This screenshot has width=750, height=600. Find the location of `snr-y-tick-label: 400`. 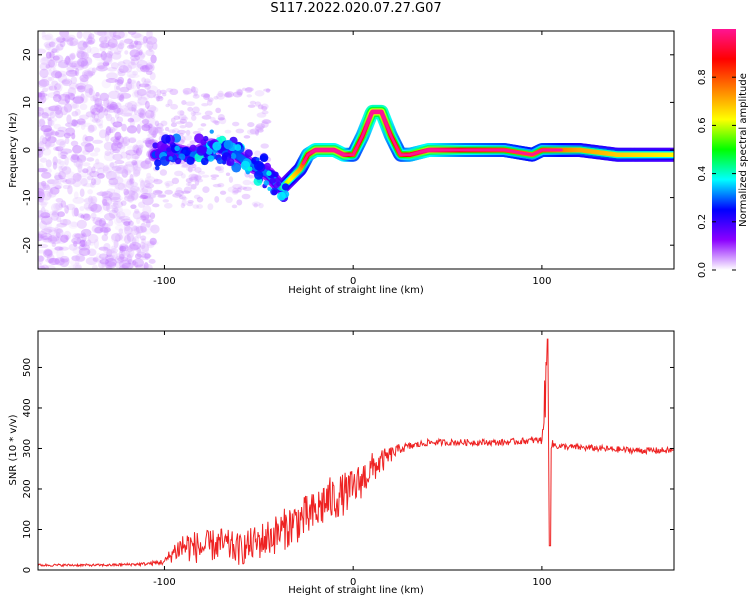

snr-y-tick-label: 400 is located at coordinates (27, 407).